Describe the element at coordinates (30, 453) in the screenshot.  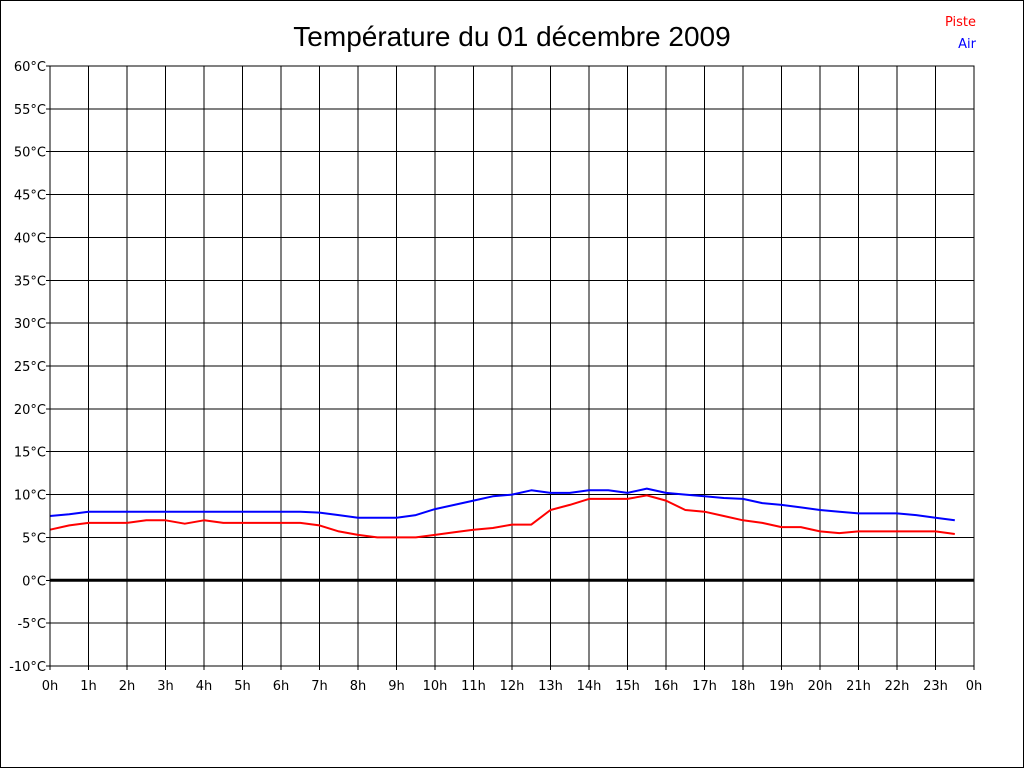
I see `y-tick-label: 15°C` at that location.